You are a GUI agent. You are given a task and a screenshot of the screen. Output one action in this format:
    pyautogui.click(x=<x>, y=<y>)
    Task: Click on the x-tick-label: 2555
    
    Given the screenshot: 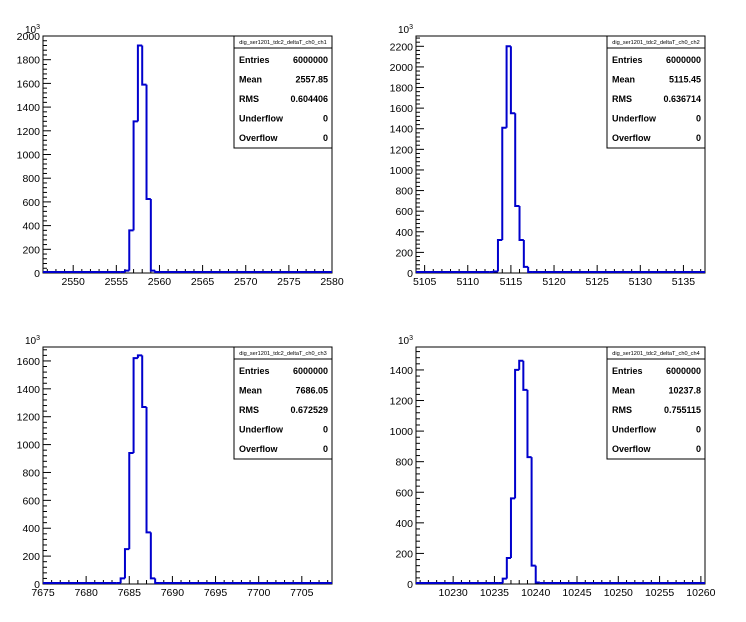 What is the action you would take?
    pyautogui.click(x=117, y=282)
    